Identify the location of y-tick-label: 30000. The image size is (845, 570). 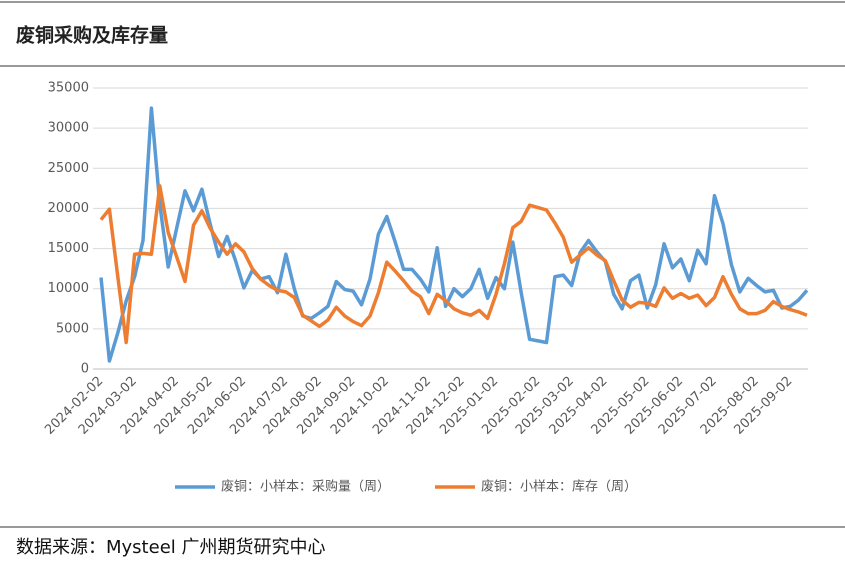
(68, 128).